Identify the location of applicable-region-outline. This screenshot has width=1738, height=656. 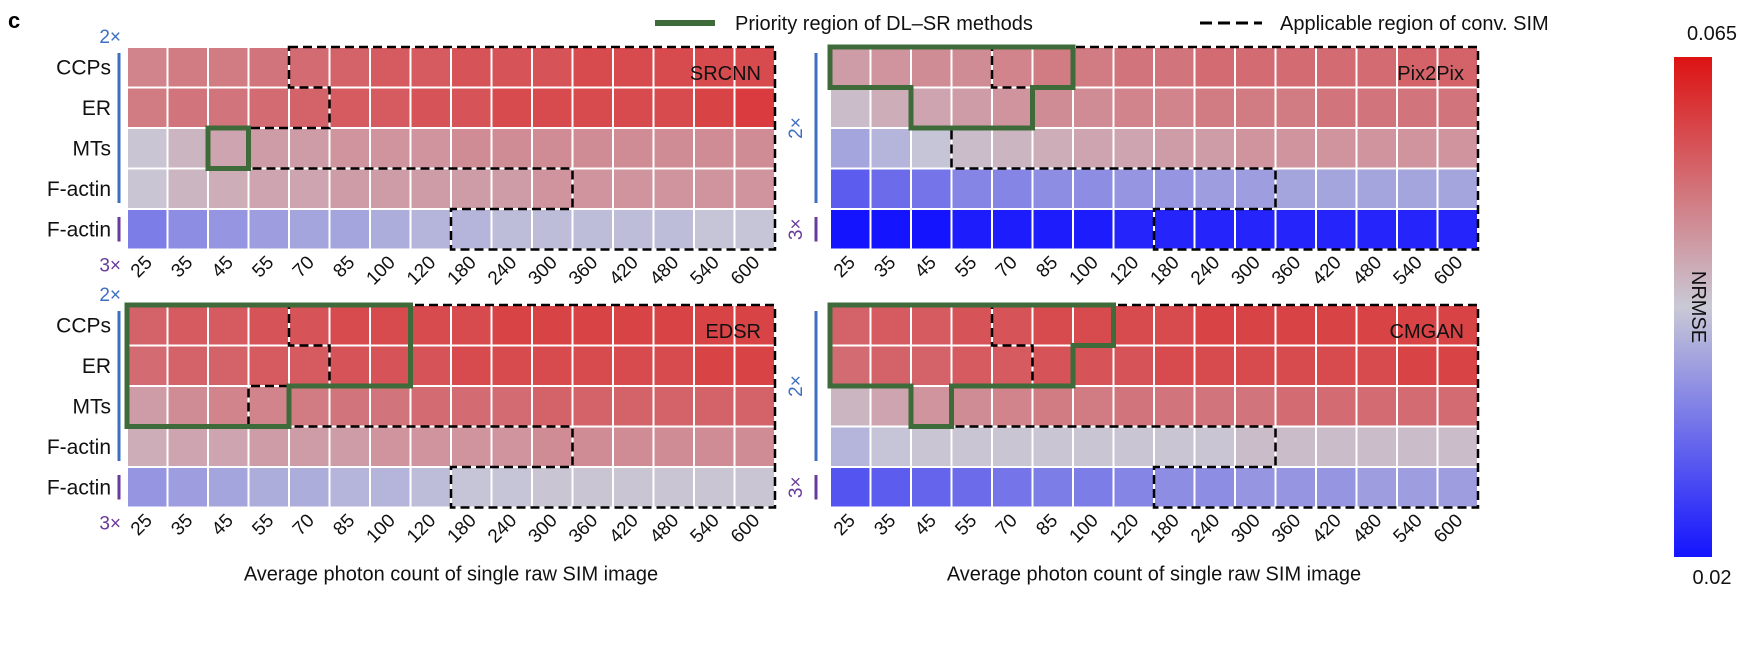
(512, 406).